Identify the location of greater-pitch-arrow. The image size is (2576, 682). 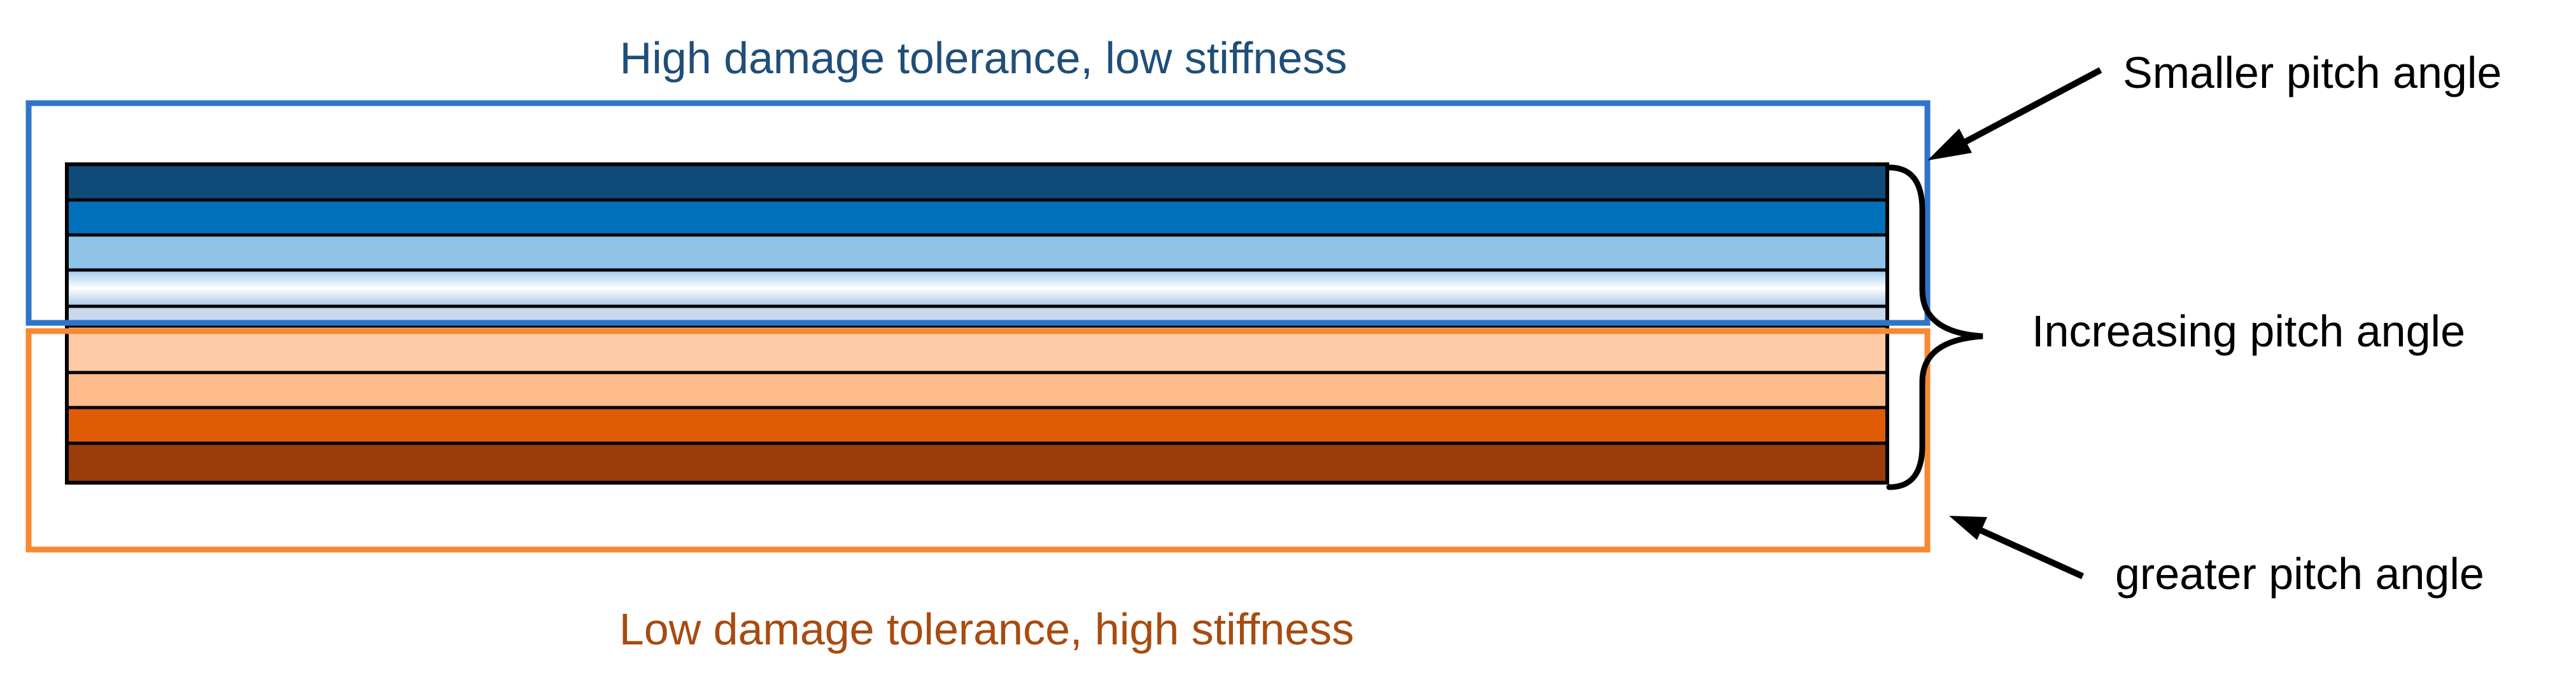
(2017, 547).